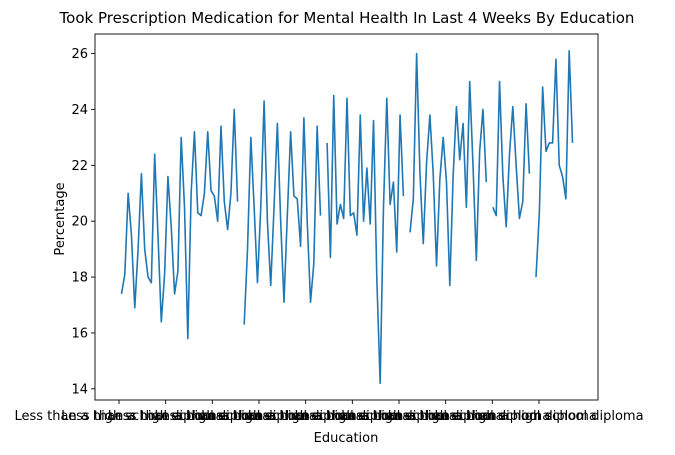 The image size is (675, 455). Describe the element at coordinates (79, 166) in the screenshot. I see `y-tick-label: 22` at that location.